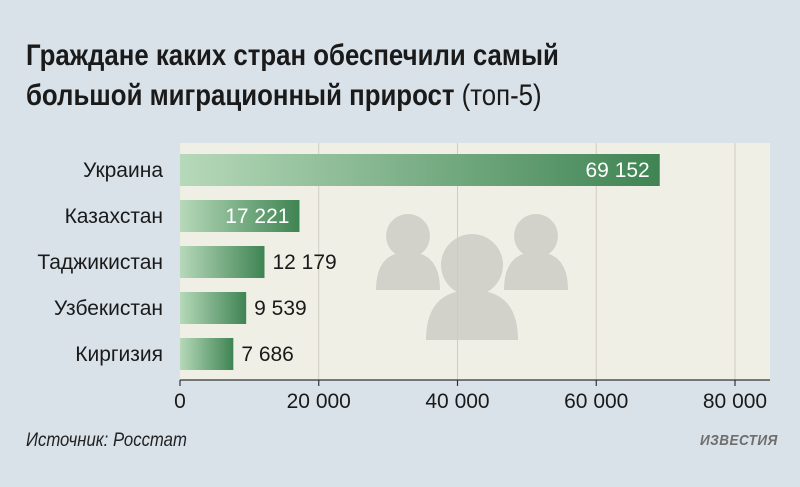 Image resolution: width=800 pixels, height=487 pixels. Describe the element at coordinates (498, 95) in the screenshot. I see `chart-title-suffix: (топ-5)` at that location.